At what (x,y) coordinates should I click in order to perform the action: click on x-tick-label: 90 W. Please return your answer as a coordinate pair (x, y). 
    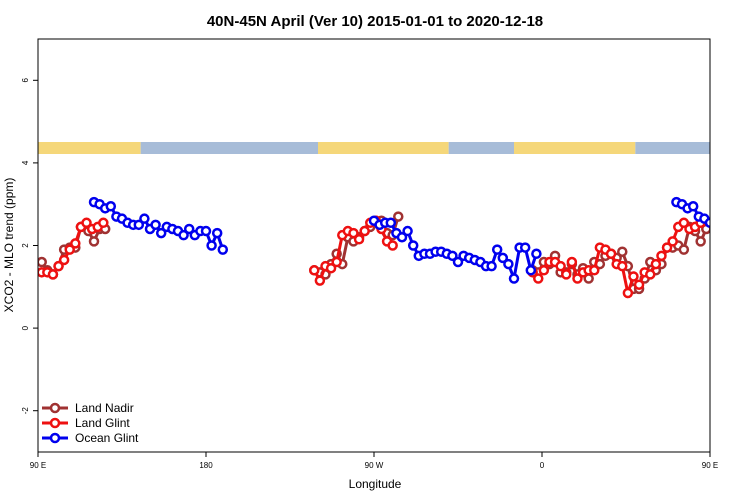
    Looking at the image, I should click on (374, 465).